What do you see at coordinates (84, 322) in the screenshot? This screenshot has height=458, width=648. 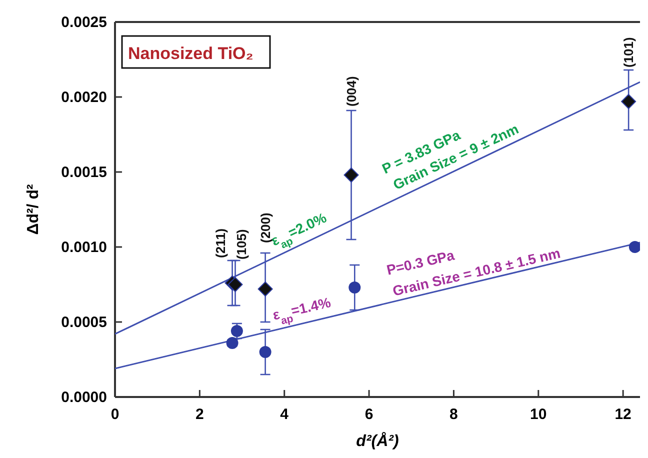 I see `y-tick-label: 0.0005` at bounding box center [84, 322].